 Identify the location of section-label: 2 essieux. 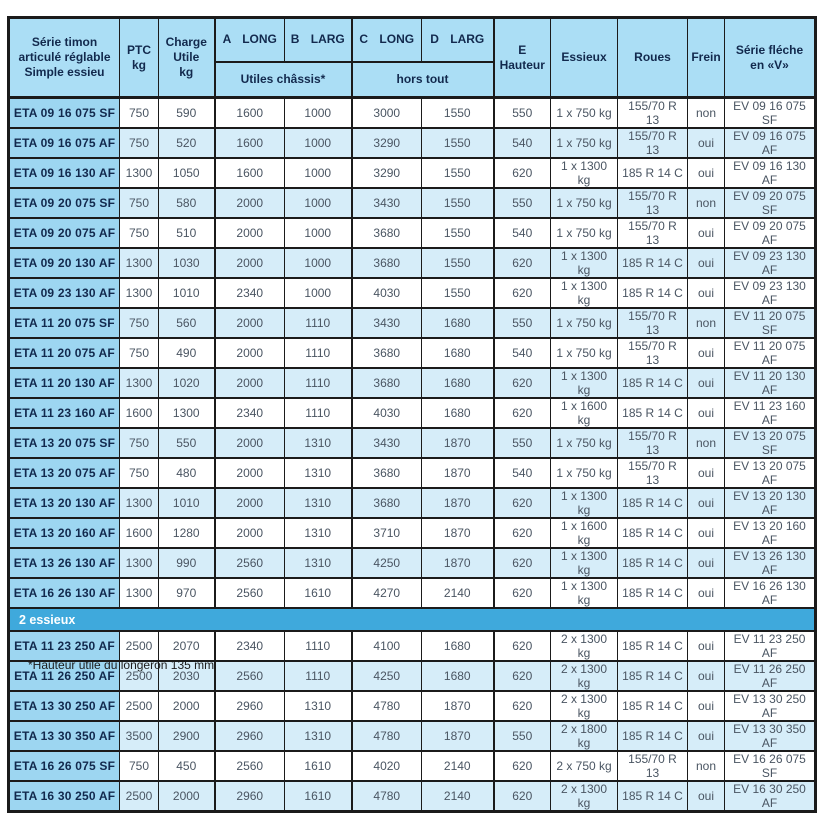
(412, 619).